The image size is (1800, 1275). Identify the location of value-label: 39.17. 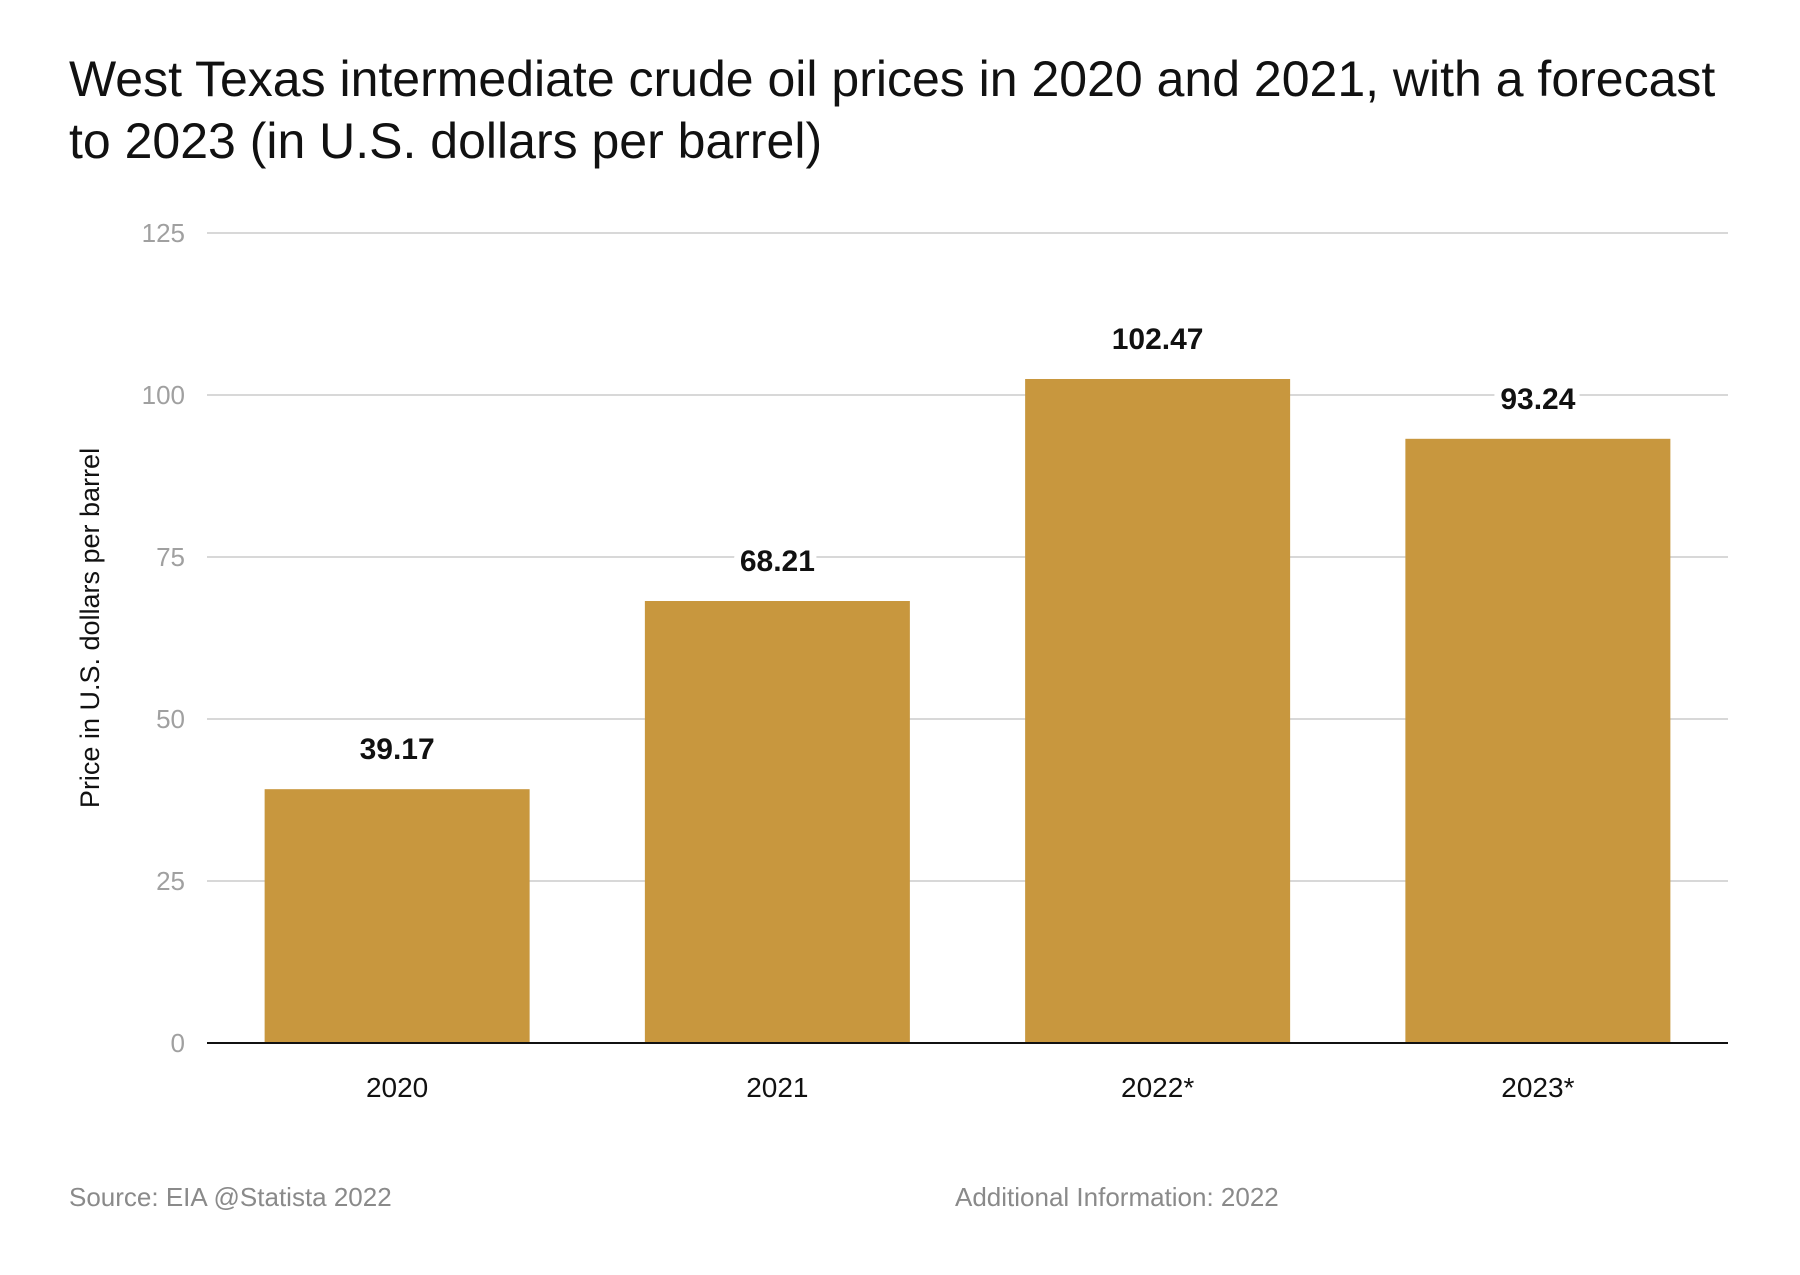
(397, 749).